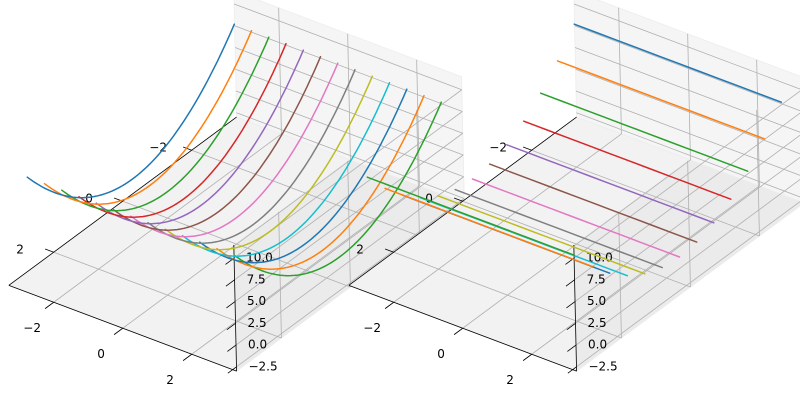 The height and width of the screenshot is (400, 800). I want to click on left-pane, so click(686, 101).